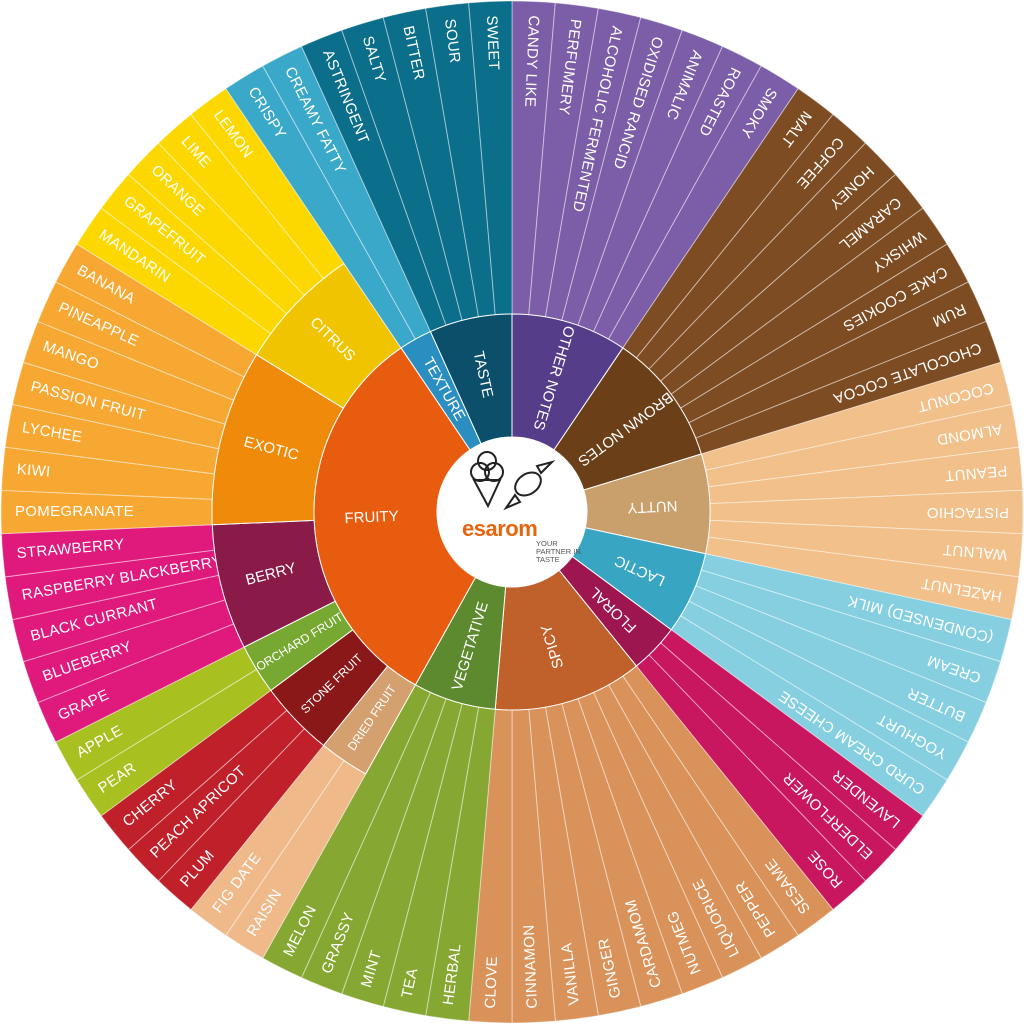  I want to click on tagline: YOUR PARTNER IN TASTE, so click(558, 551).